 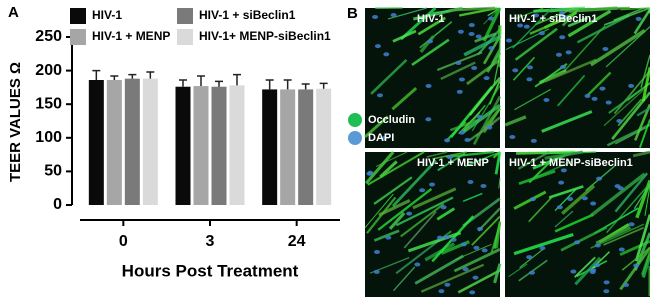 I want to click on micrograph: HIV-1, so click(x=433, y=77).